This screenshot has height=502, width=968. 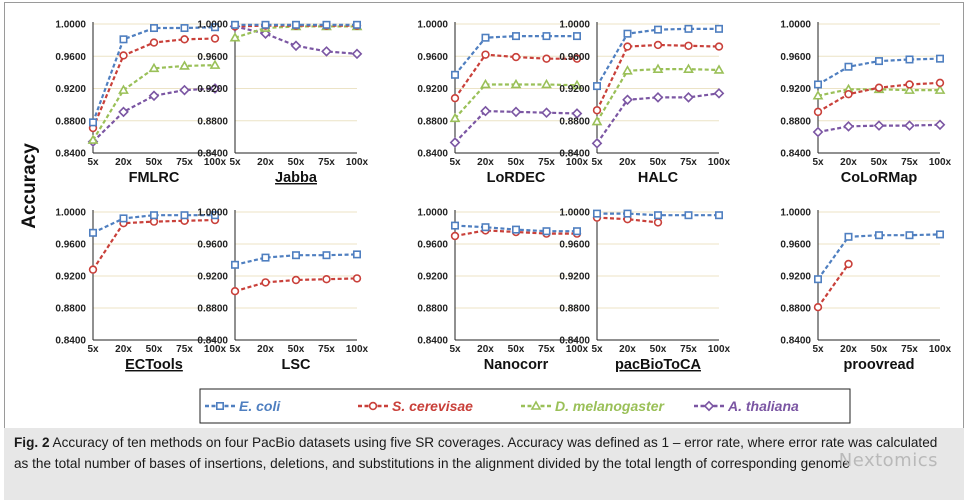 What do you see at coordinates (516, 162) in the screenshot?
I see `panel-lordec-x-tick-label: 50x` at bounding box center [516, 162].